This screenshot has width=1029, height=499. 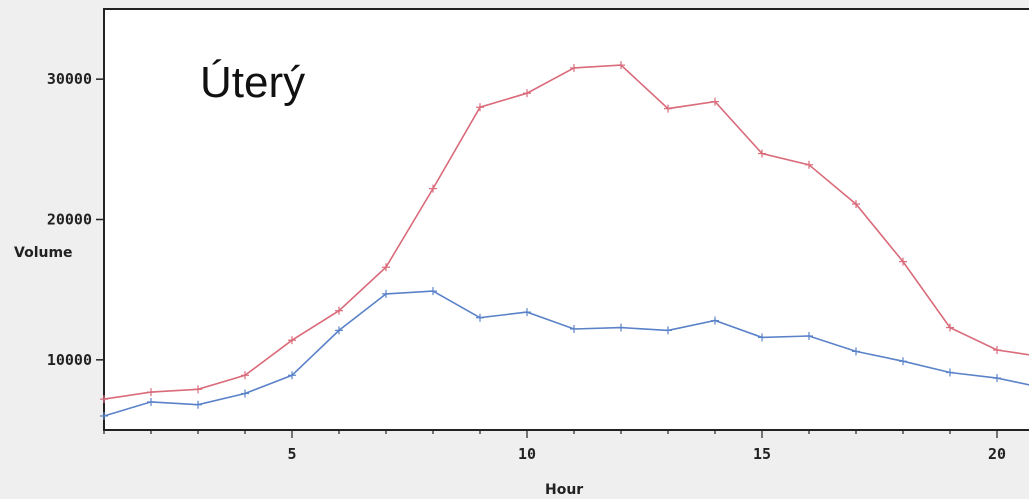 I want to click on chart-title: Úterý, so click(x=252, y=82).